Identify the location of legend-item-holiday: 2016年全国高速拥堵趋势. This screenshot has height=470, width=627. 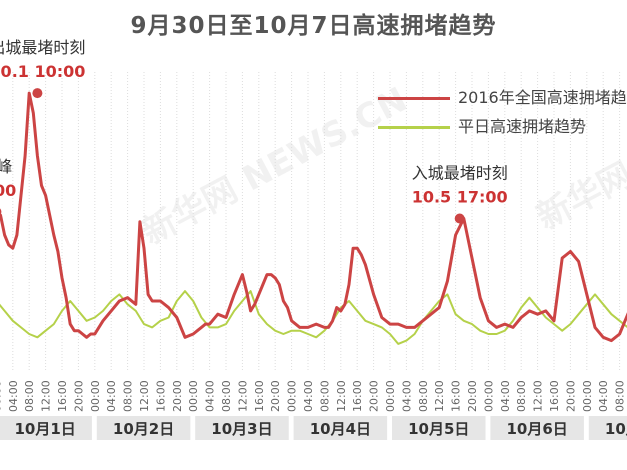
(502, 96).